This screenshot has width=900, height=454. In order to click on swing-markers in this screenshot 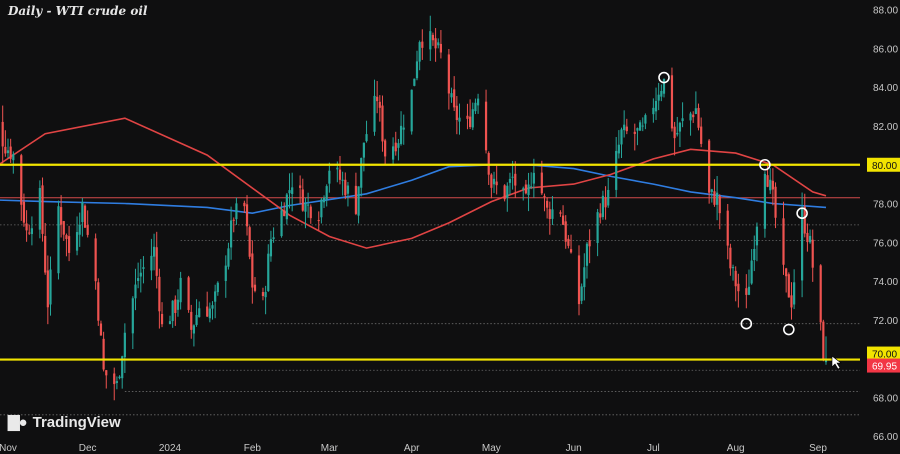, I will do `click(733, 203)`.